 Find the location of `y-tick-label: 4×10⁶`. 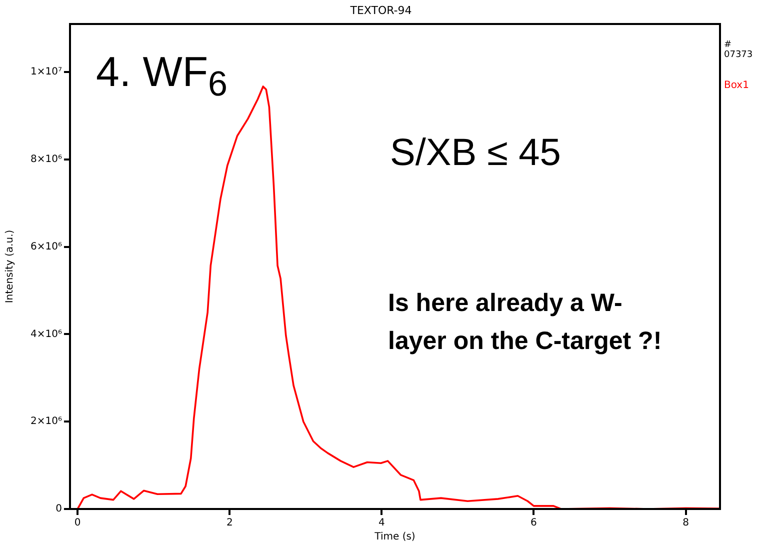

y-tick-label: 4×10⁶ is located at coordinates (46, 334).